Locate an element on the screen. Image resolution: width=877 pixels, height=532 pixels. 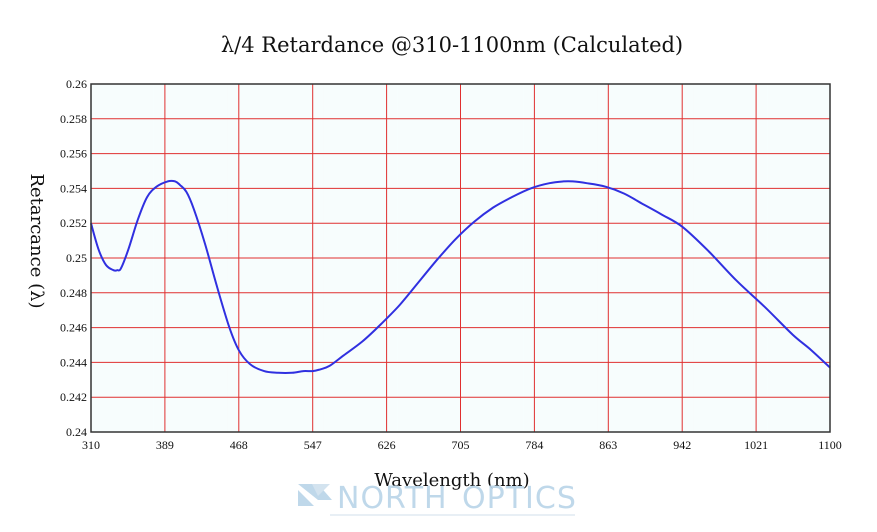
y-tick-label: 0.254 is located at coordinates (73, 188).